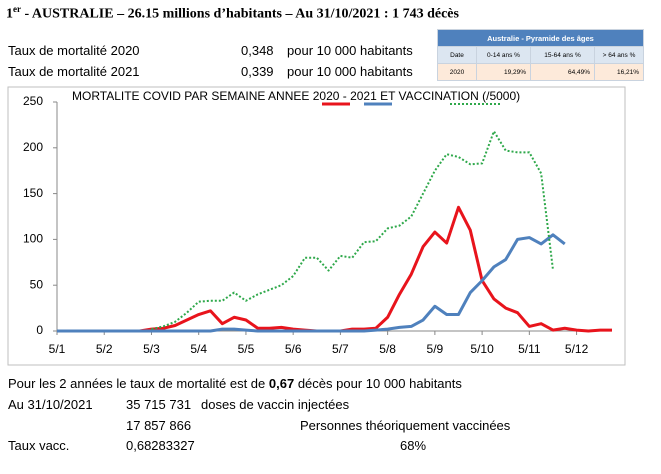 The height and width of the screenshot is (474, 661). Describe the element at coordinates (74, 50) in the screenshot. I see `rate-label: Taux de mortalité 2020` at that location.